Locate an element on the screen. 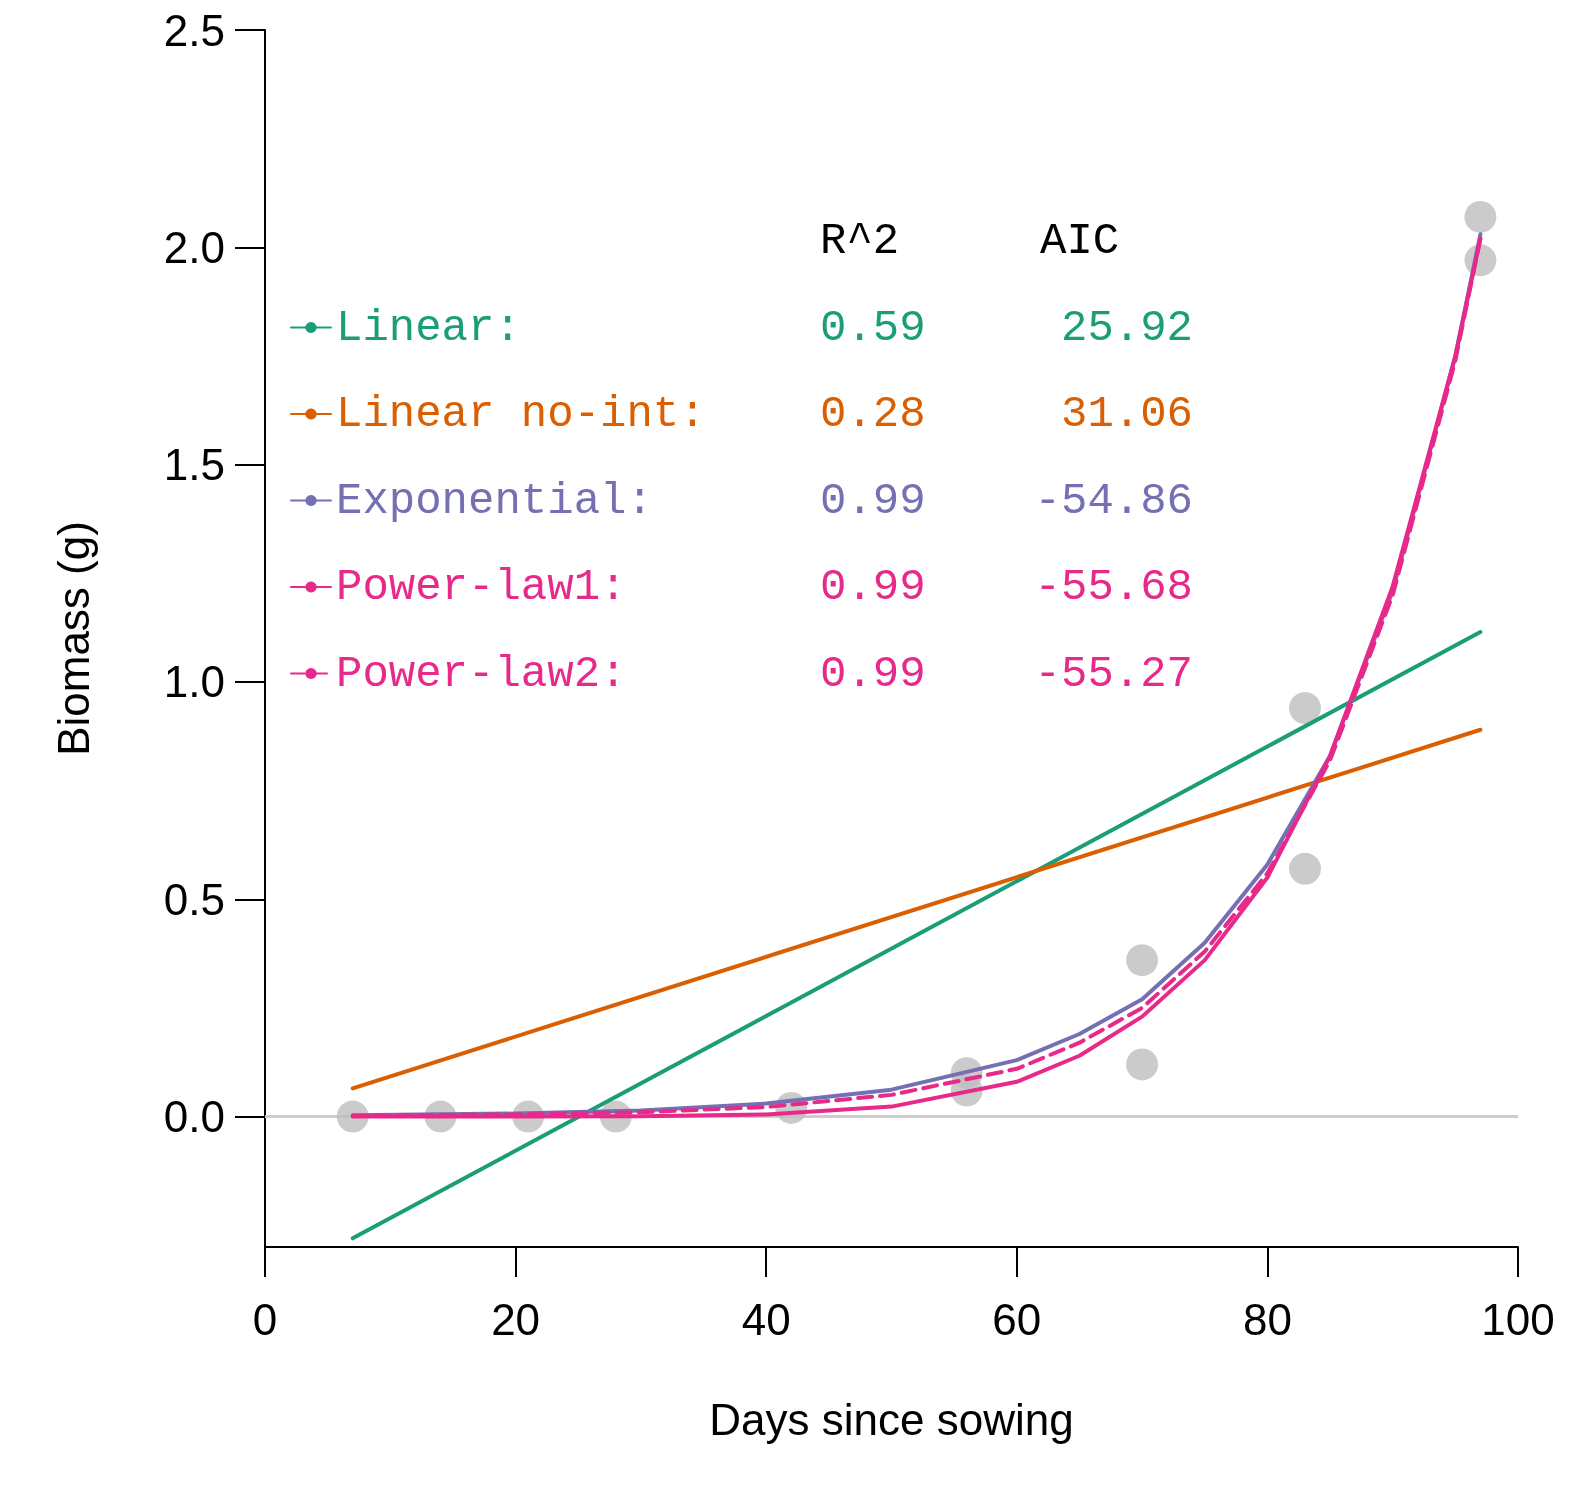 Image resolution: width=1576 pixels, height=1507 pixels. y-tick-label: 0.5 is located at coordinates (194, 899).